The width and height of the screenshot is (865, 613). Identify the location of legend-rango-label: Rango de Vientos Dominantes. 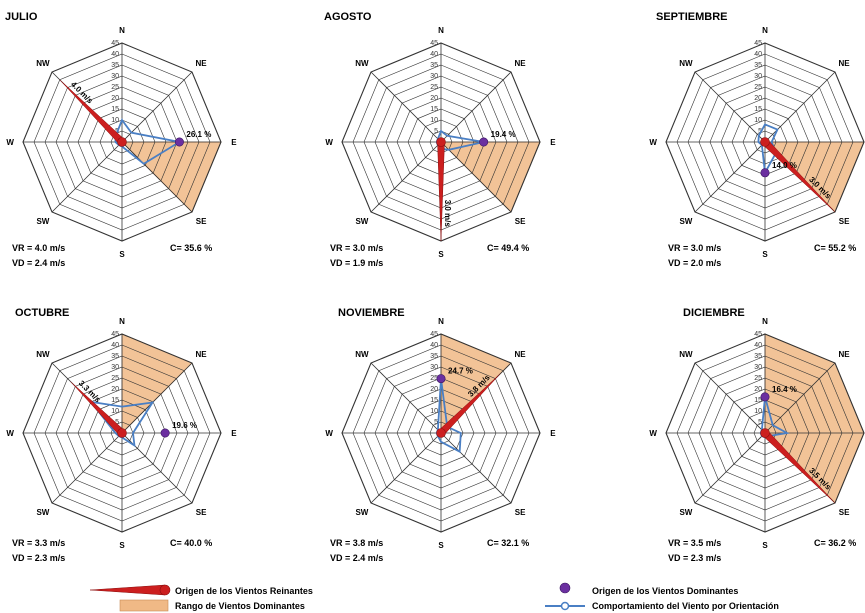
(240, 606).